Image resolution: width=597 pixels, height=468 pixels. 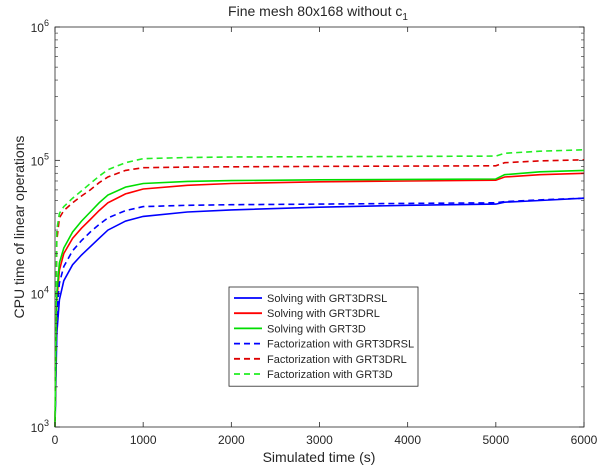 I want to click on y-tick-label: 10⁴, so click(x=40, y=293).